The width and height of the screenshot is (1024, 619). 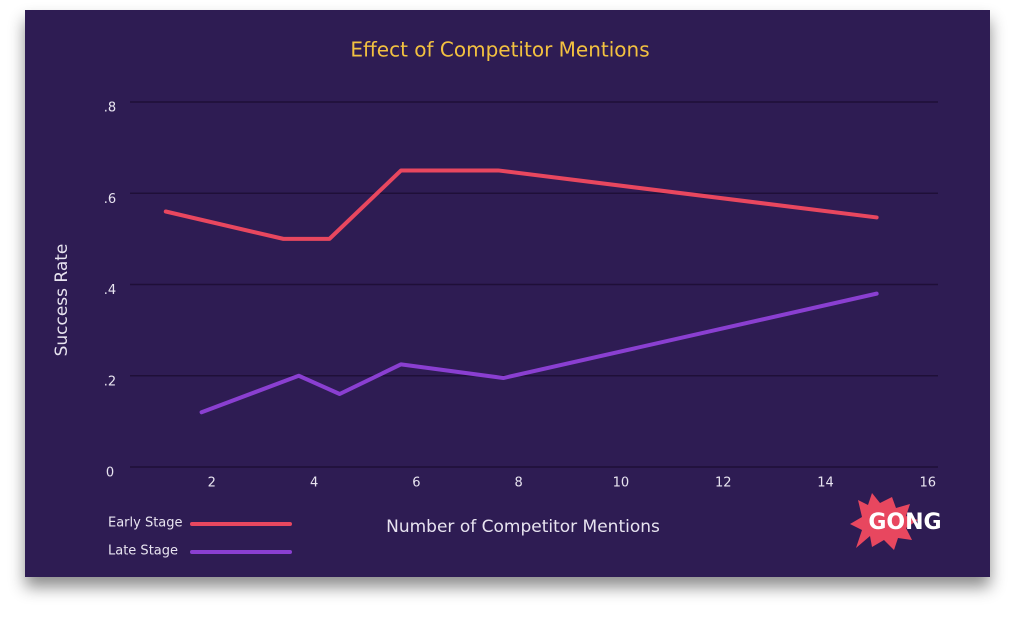 What do you see at coordinates (621, 483) in the screenshot?
I see `x-tick-label: 10` at bounding box center [621, 483].